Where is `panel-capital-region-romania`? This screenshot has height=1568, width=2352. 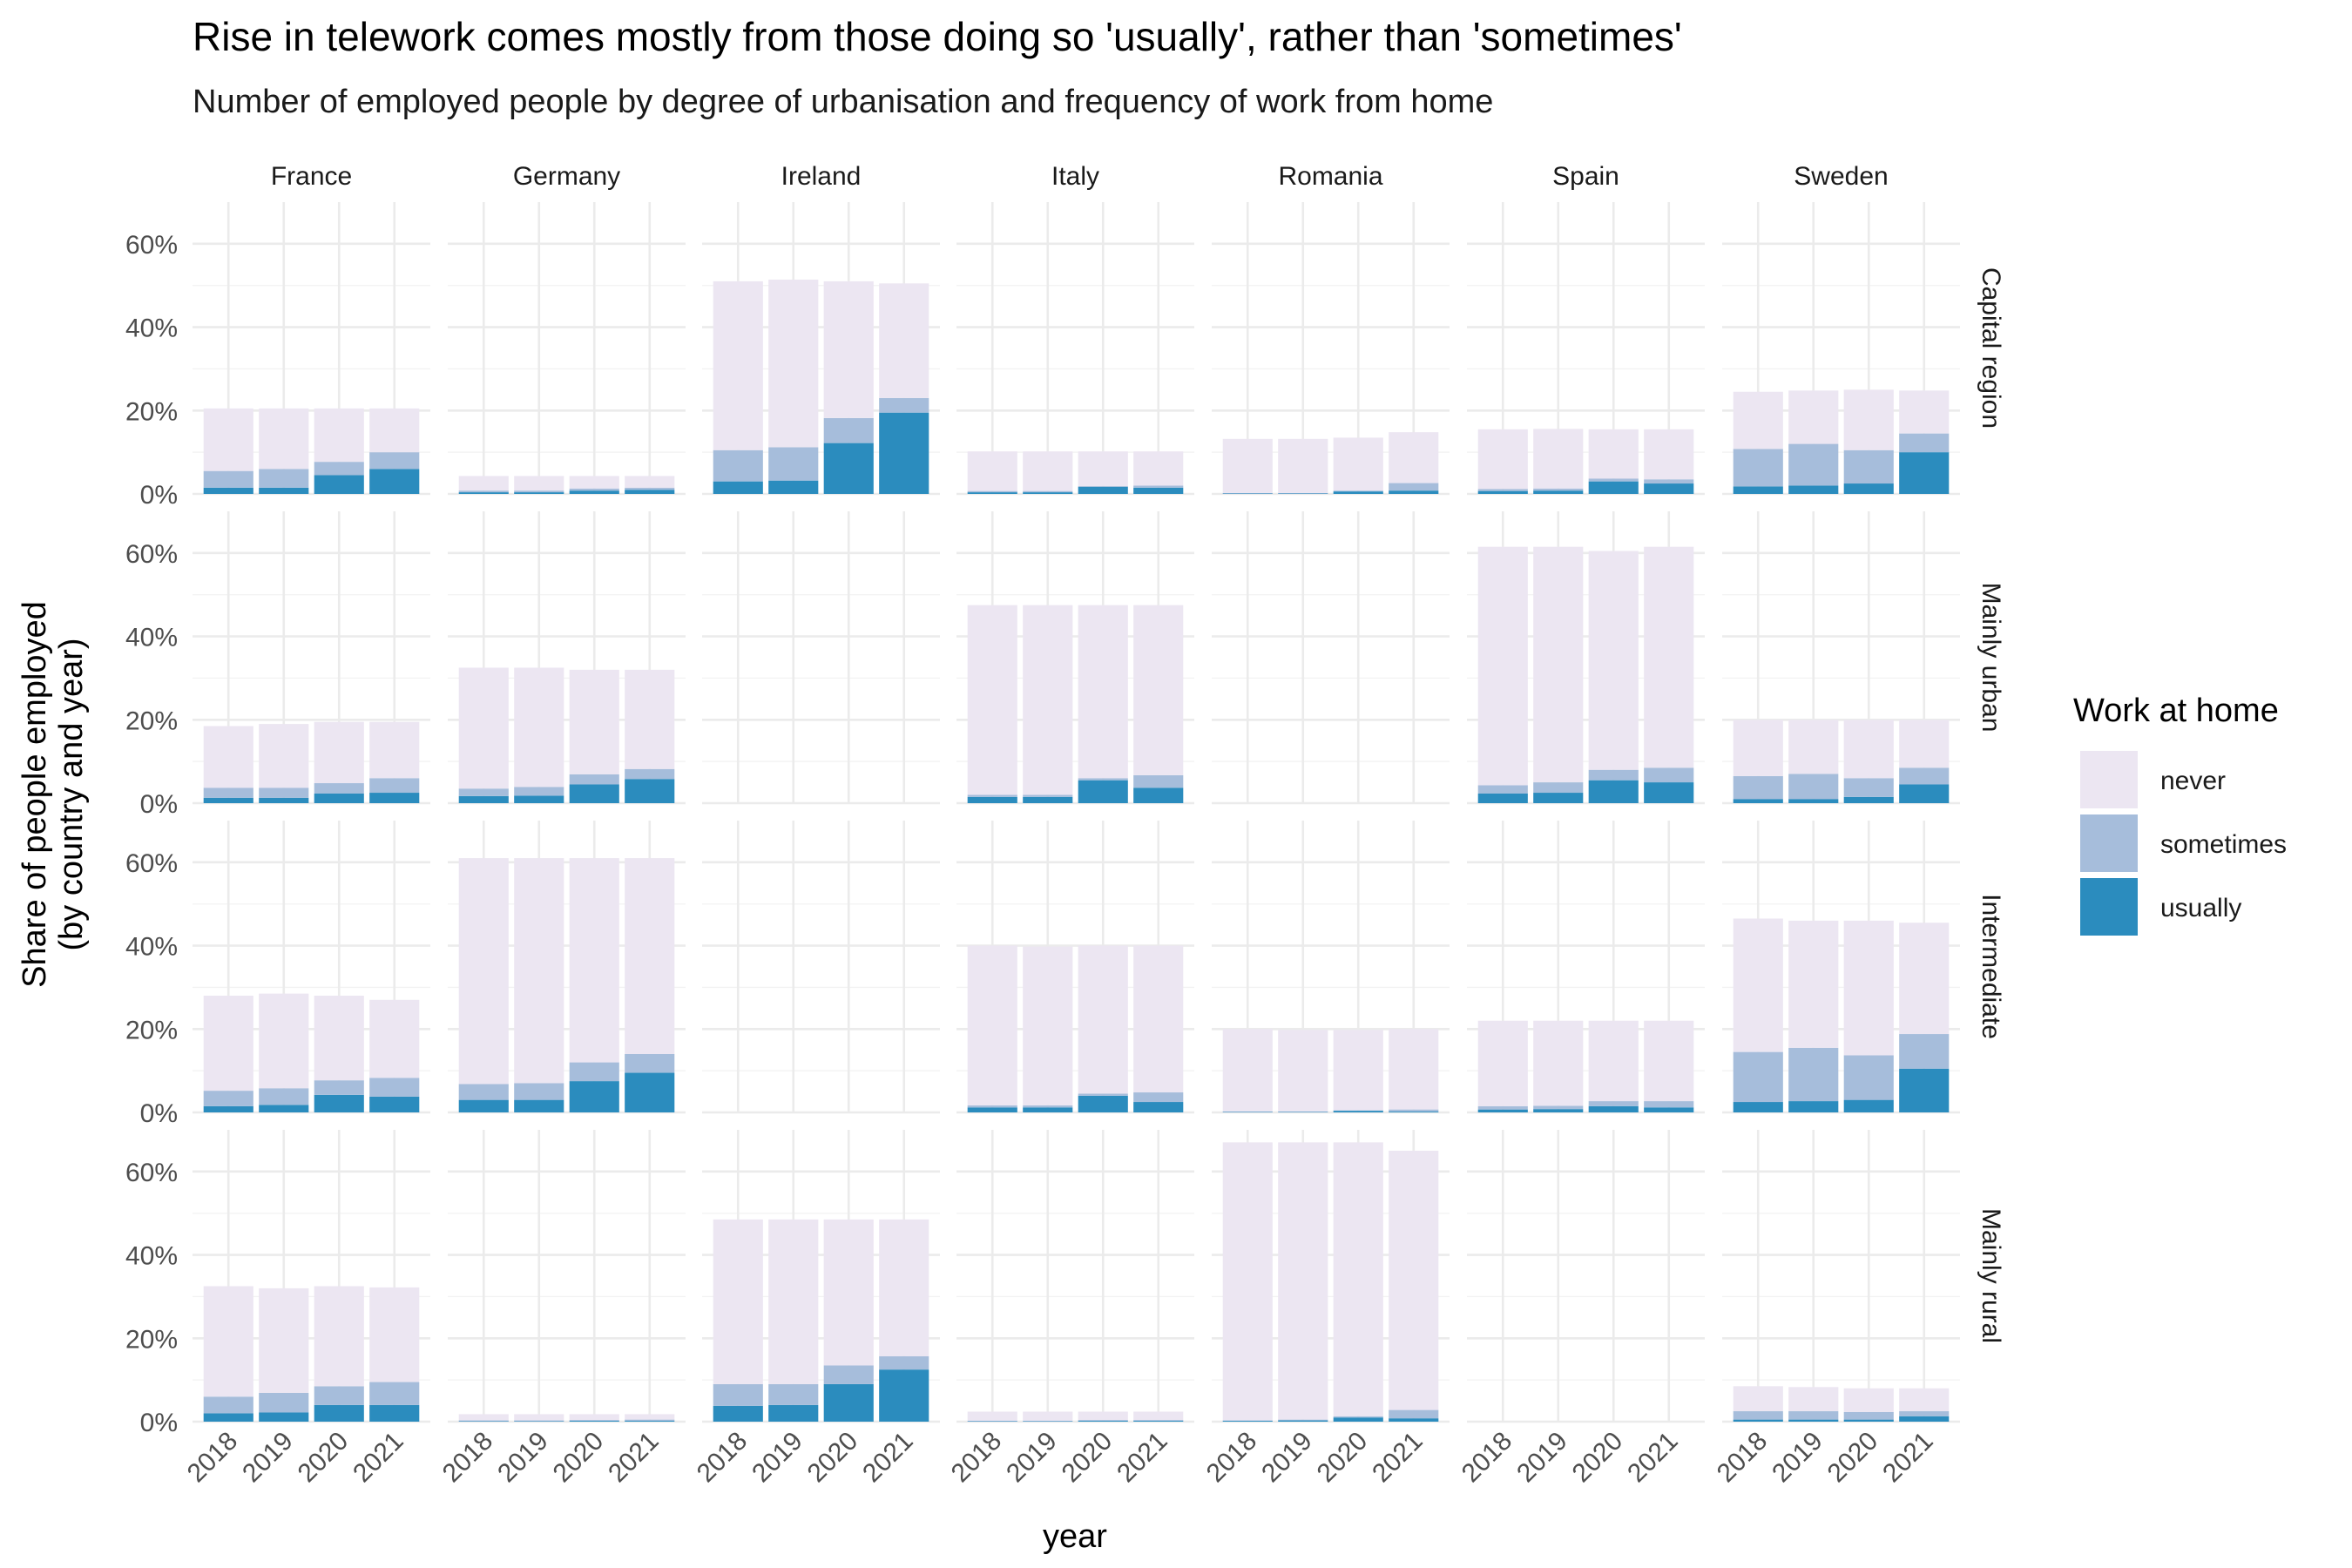 panel-capital-region-romania is located at coordinates (1331, 349).